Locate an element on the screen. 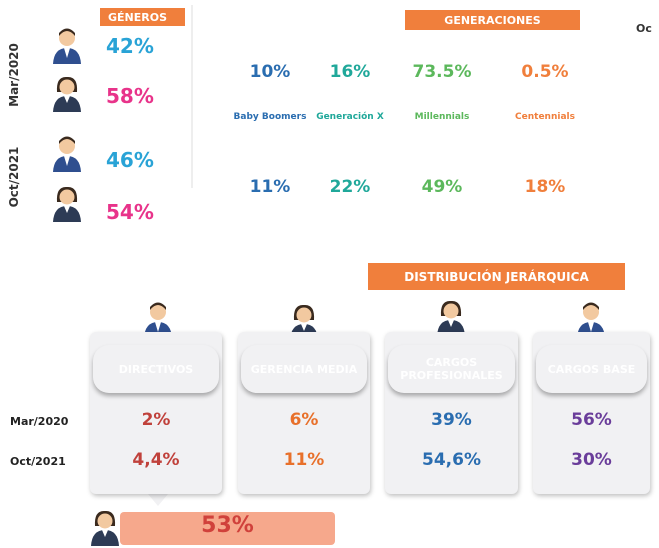  row-label: Oct/2021 is located at coordinates (38, 461).